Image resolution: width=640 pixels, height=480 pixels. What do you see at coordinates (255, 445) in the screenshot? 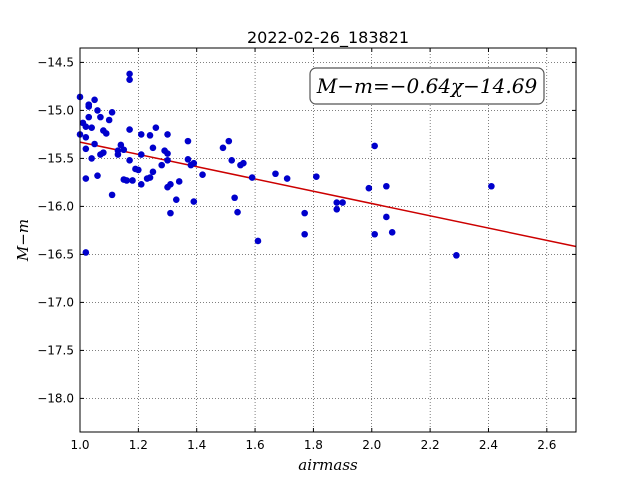
I see `x-tick-label: 1.6` at bounding box center [255, 445].